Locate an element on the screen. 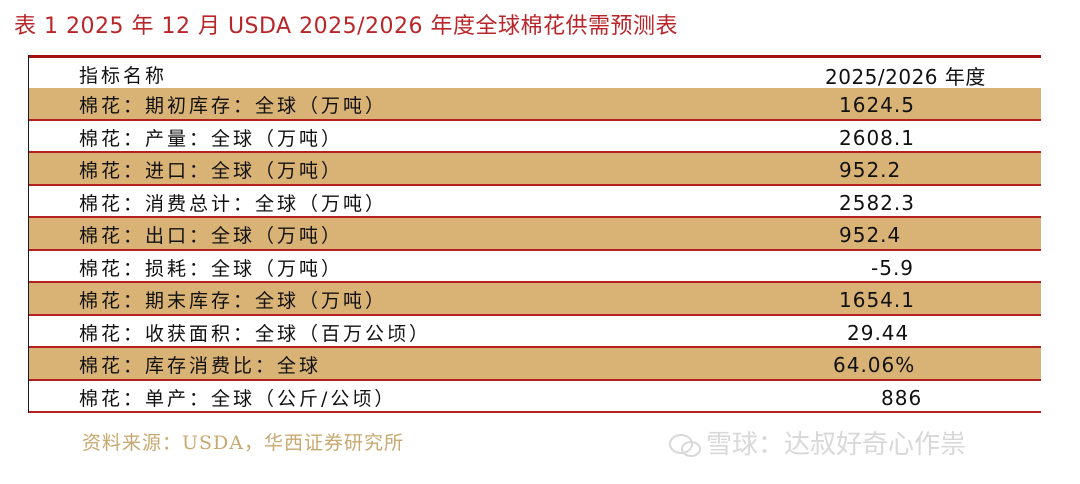 This screenshot has width=1080, height=484. row-label: 棉花：出口：全球（万吨） is located at coordinates (211, 236).